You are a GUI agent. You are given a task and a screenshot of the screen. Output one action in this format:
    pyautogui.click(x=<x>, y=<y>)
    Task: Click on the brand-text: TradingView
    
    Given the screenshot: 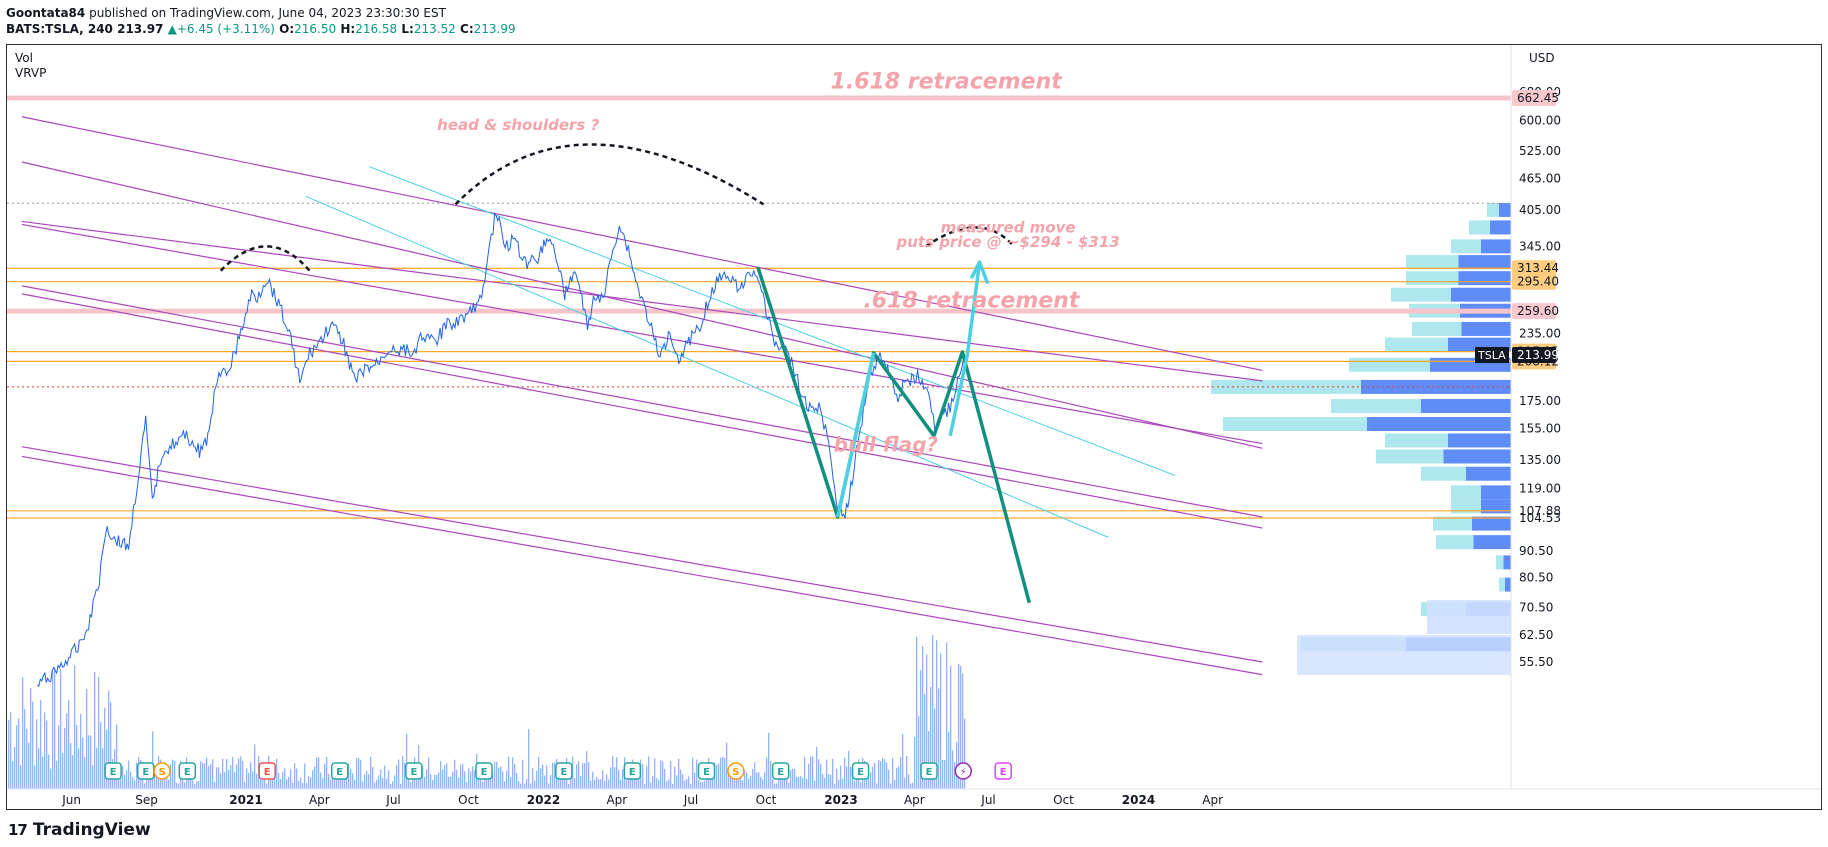 What is the action you would take?
    pyautogui.click(x=91, y=830)
    